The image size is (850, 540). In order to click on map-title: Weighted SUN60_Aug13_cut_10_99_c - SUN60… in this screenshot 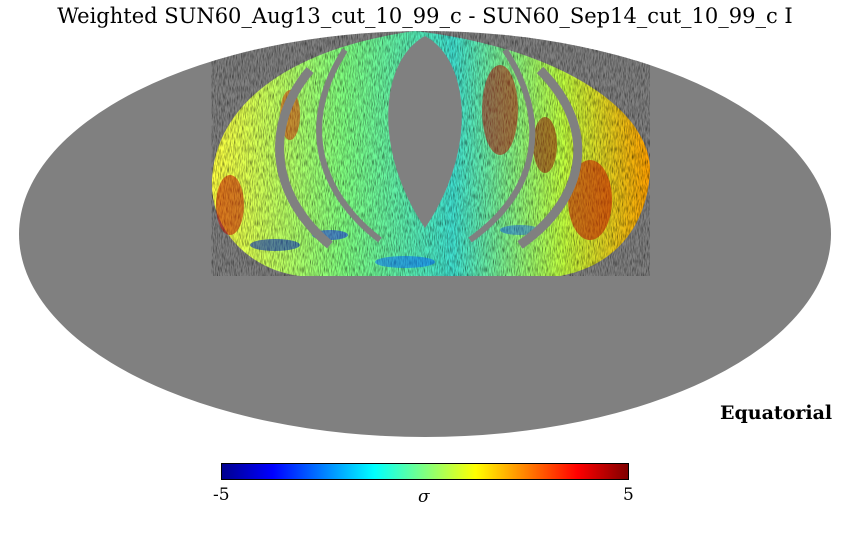, I will do `click(425, 16)`.